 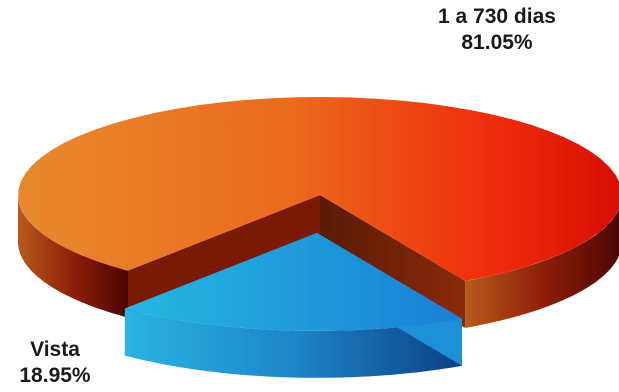 I want to click on slice-name: 1 a 730 dias, so click(x=497, y=16).